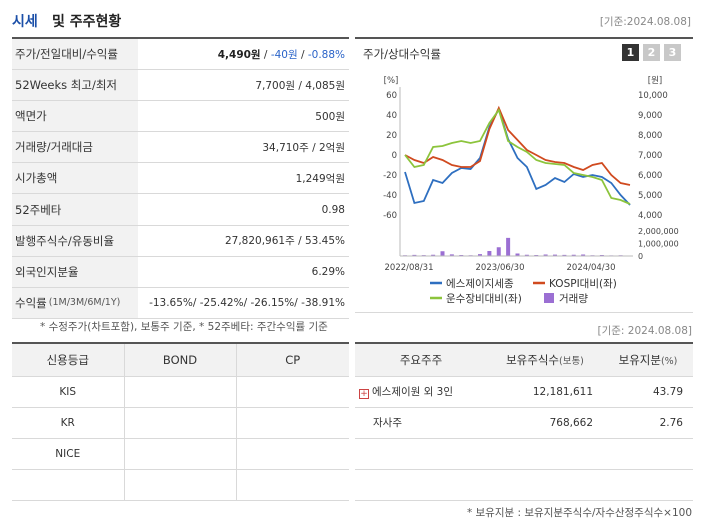 This screenshot has width=702, height=525. What do you see at coordinates (549, 298) in the screenshot?
I see `legend-swatch` at bounding box center [549, 298].